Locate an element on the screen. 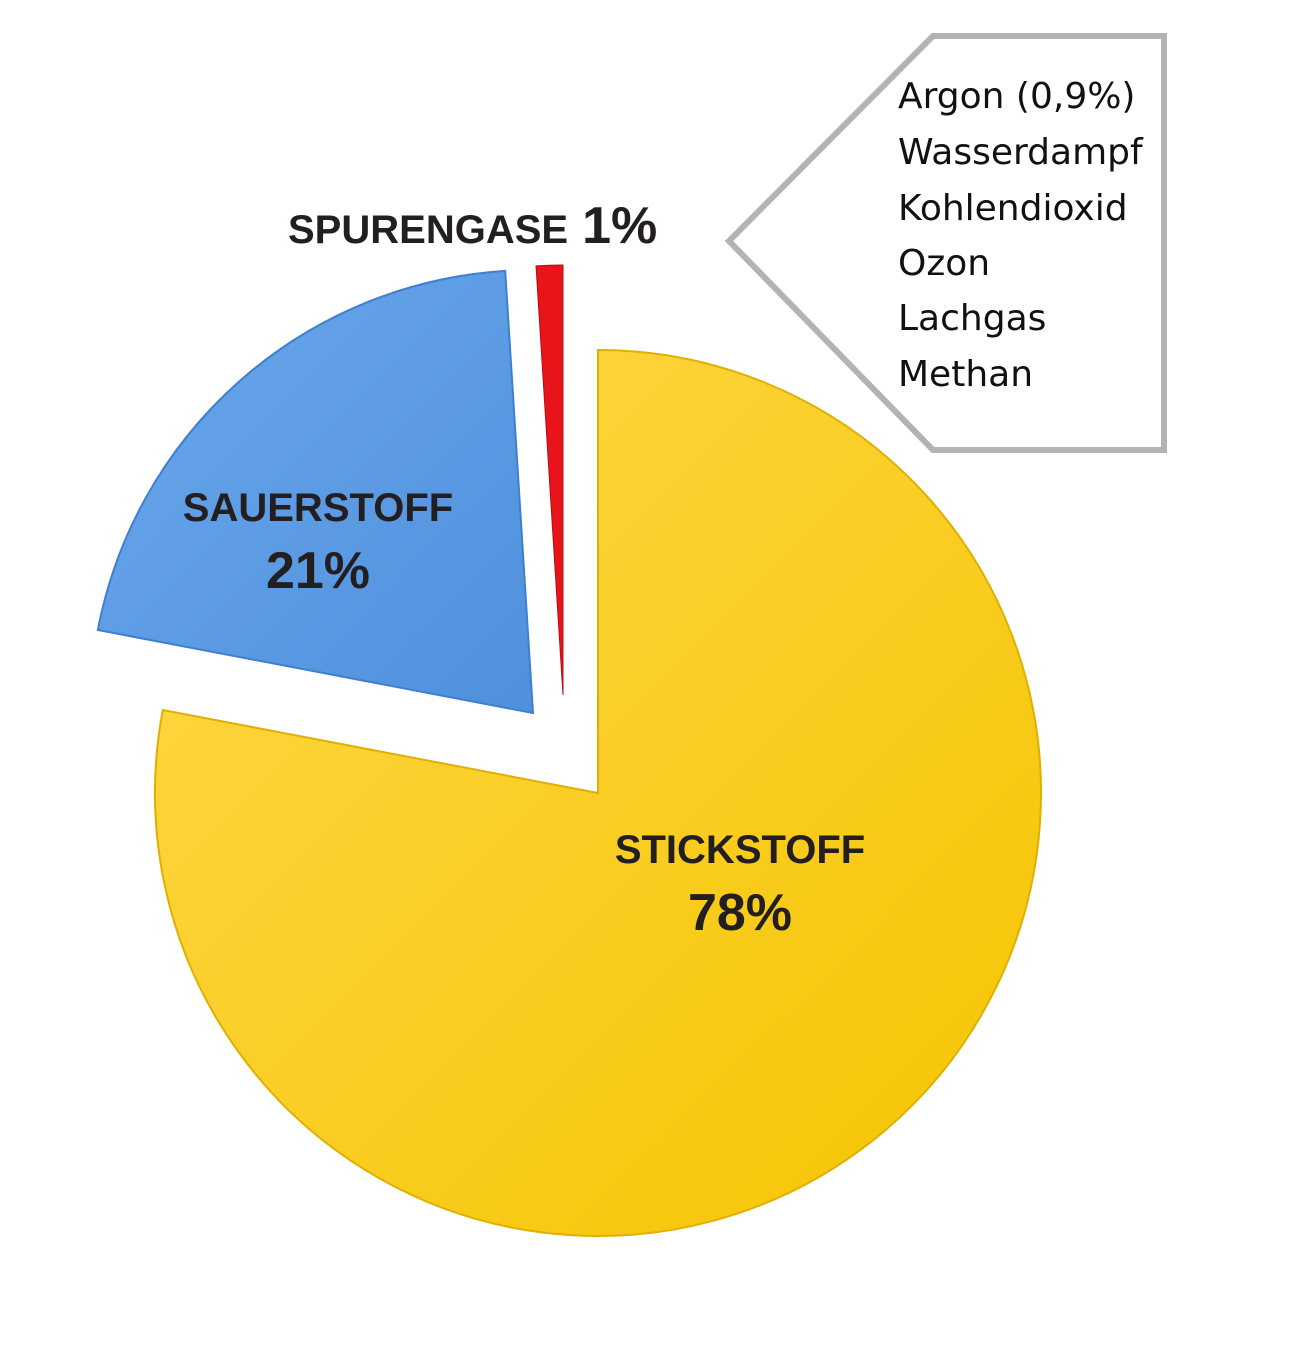 The image size is (1297, 1348). label-spurengase-name: SPURENGASE is located at coordinates (428, 230).